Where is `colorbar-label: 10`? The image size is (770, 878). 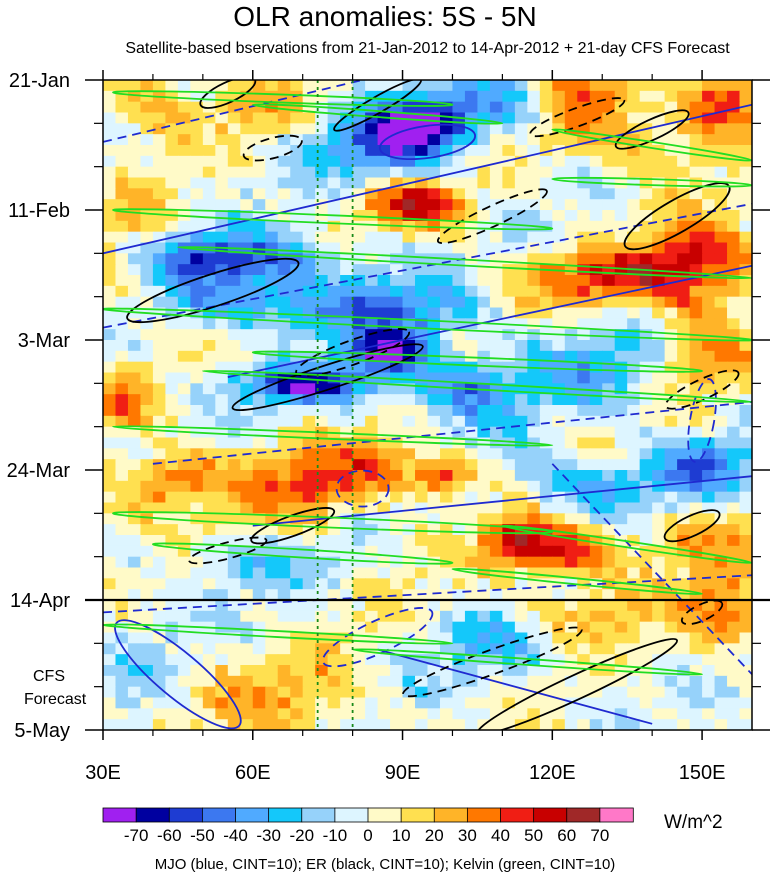 colorbar-label: 10 is located at coordinates (401, 835).